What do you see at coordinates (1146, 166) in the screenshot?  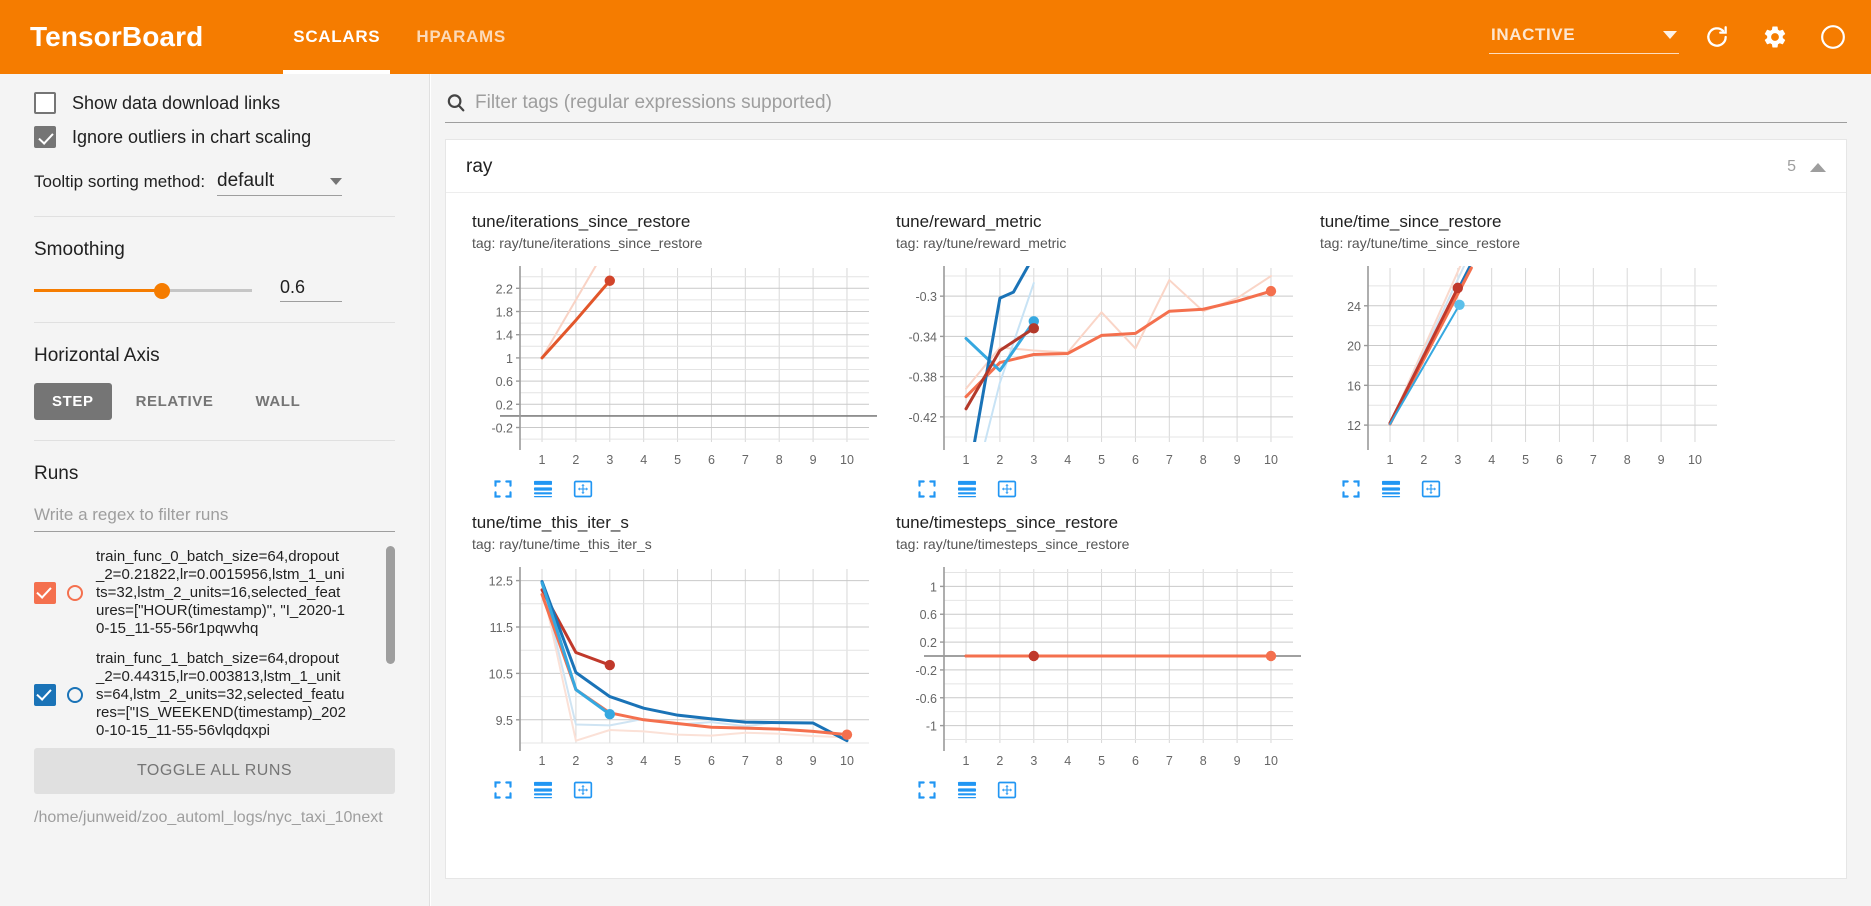 I see `tag-group-header: ray 5` at bounding box center [1146, 166].